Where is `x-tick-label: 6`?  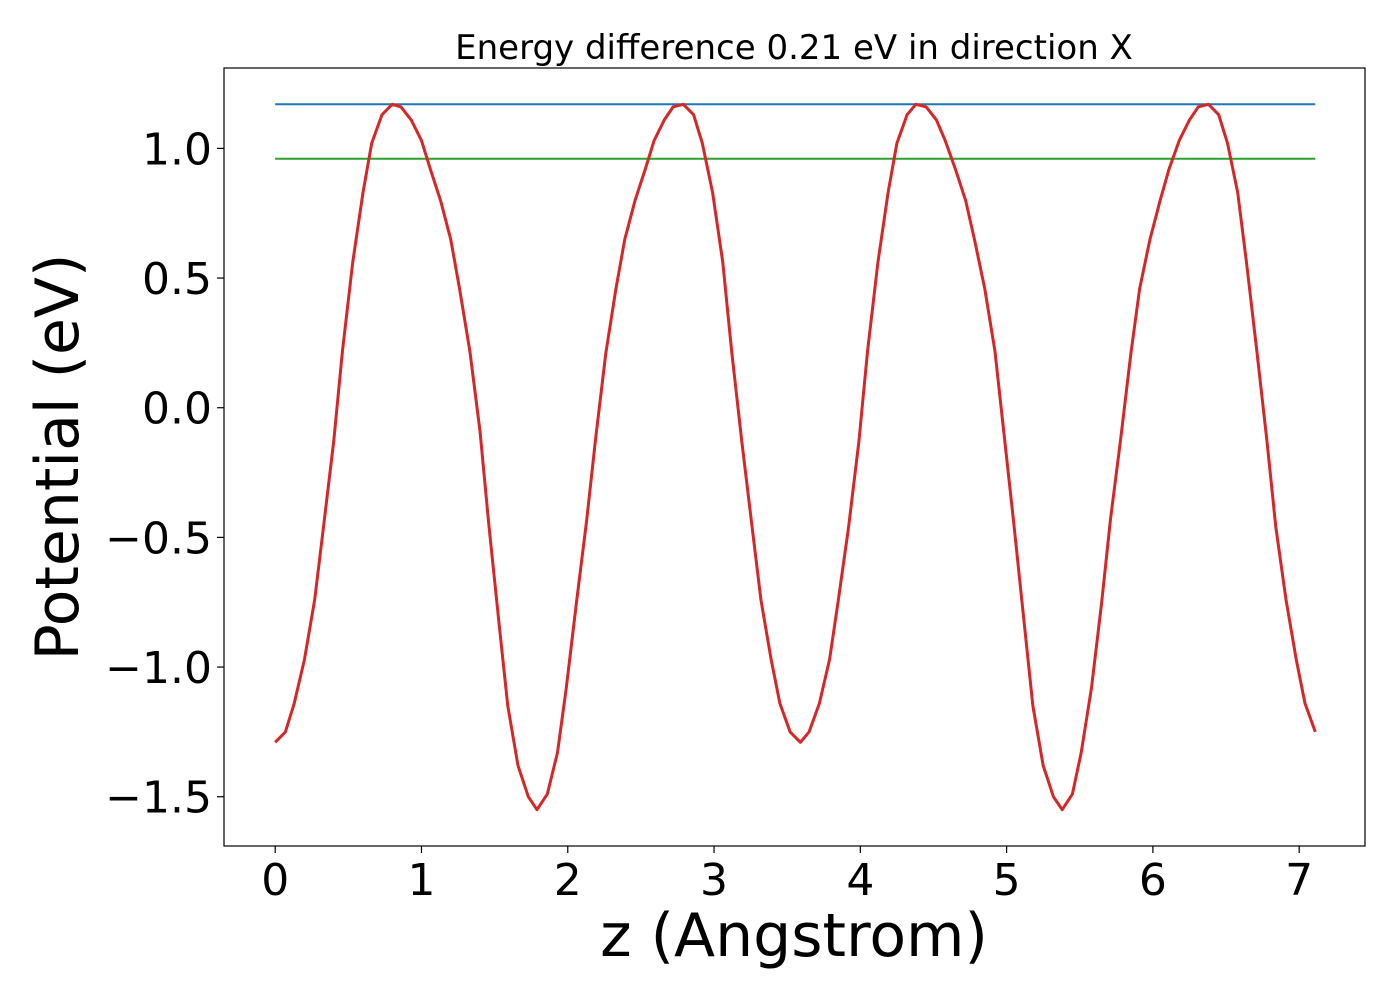 x-tick-label: 6 is located at coordinates (1153, 880).